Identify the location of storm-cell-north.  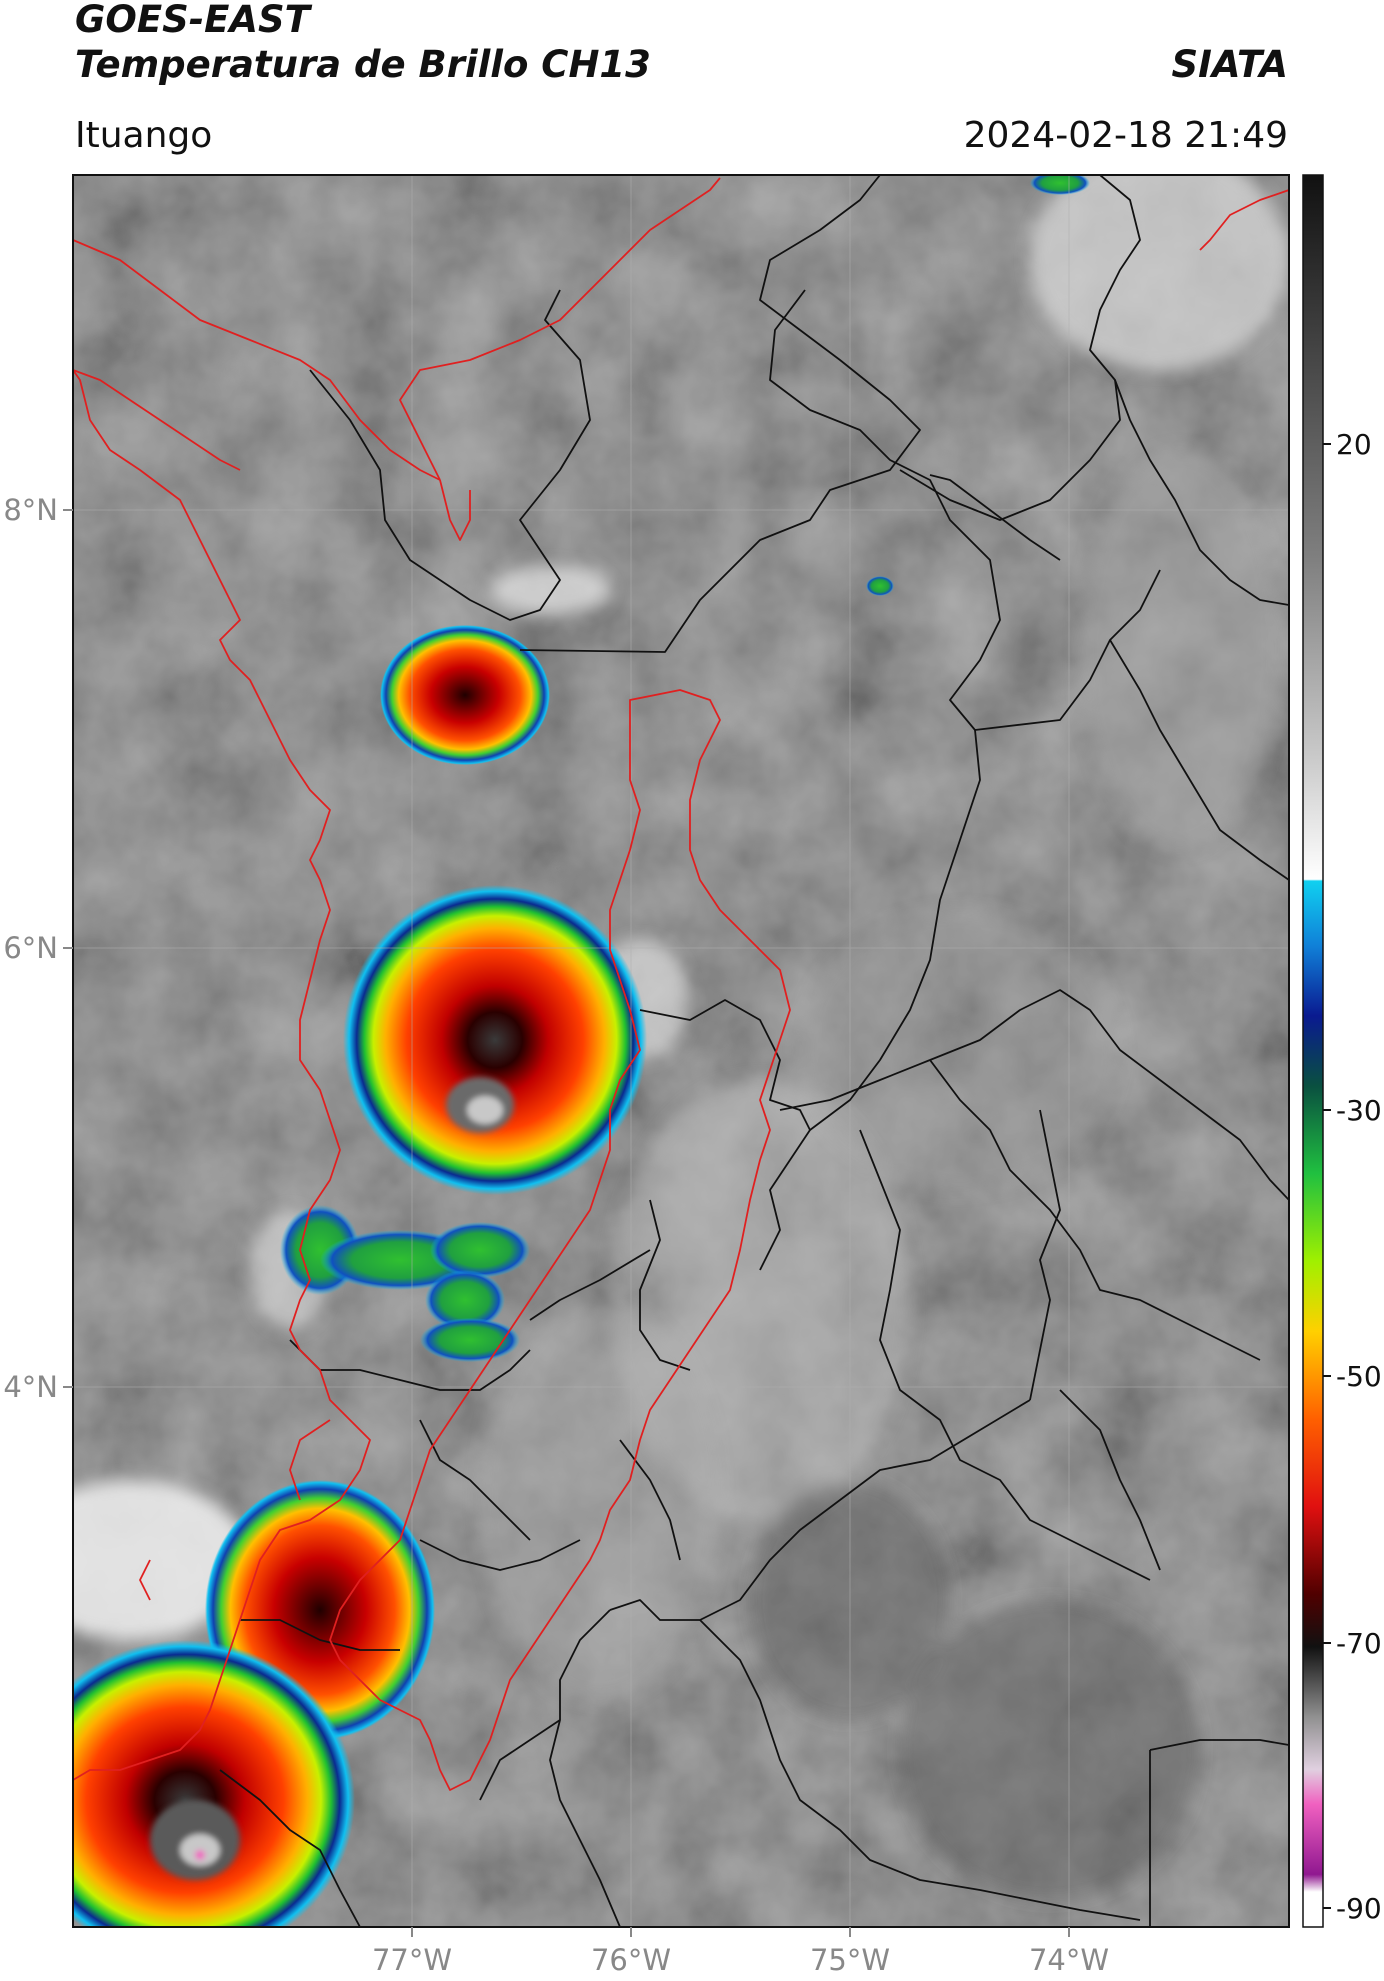
(465, 695).